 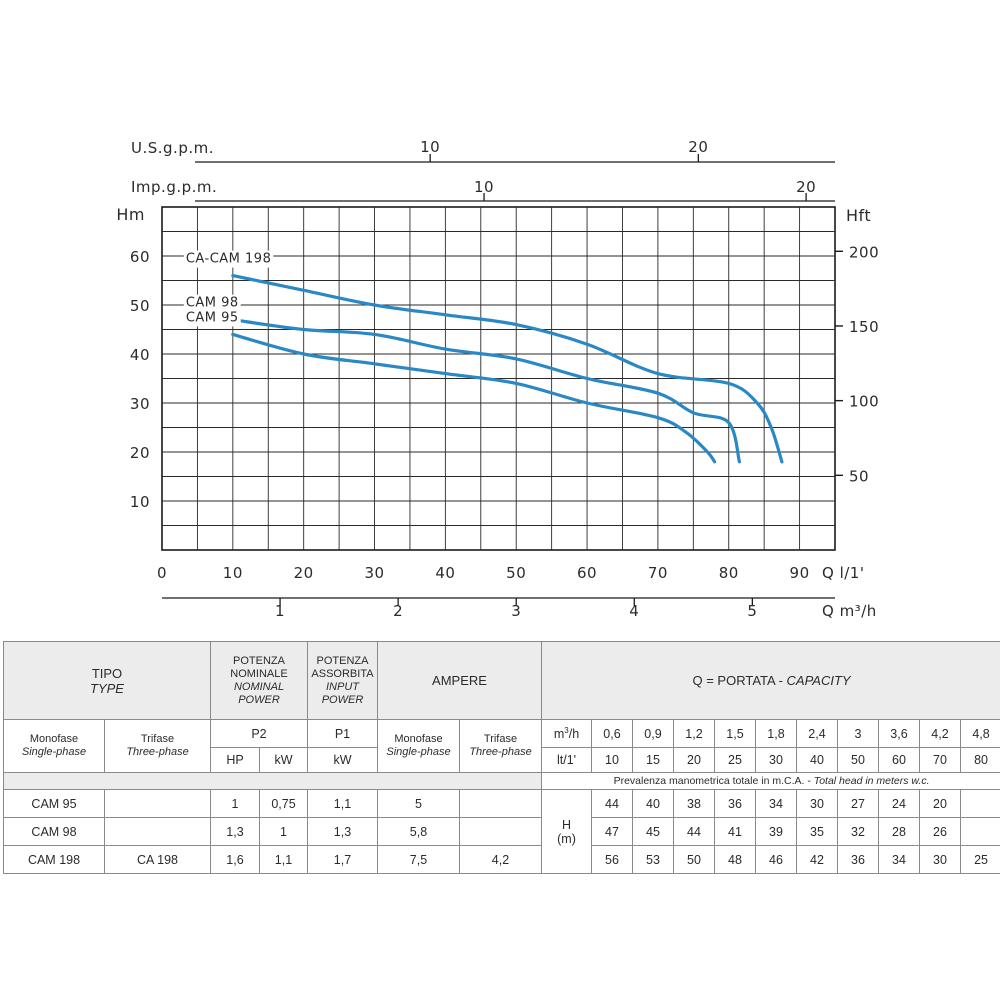 I want to click on three-phase-label: Three-phase, so click(x=157, y=752).